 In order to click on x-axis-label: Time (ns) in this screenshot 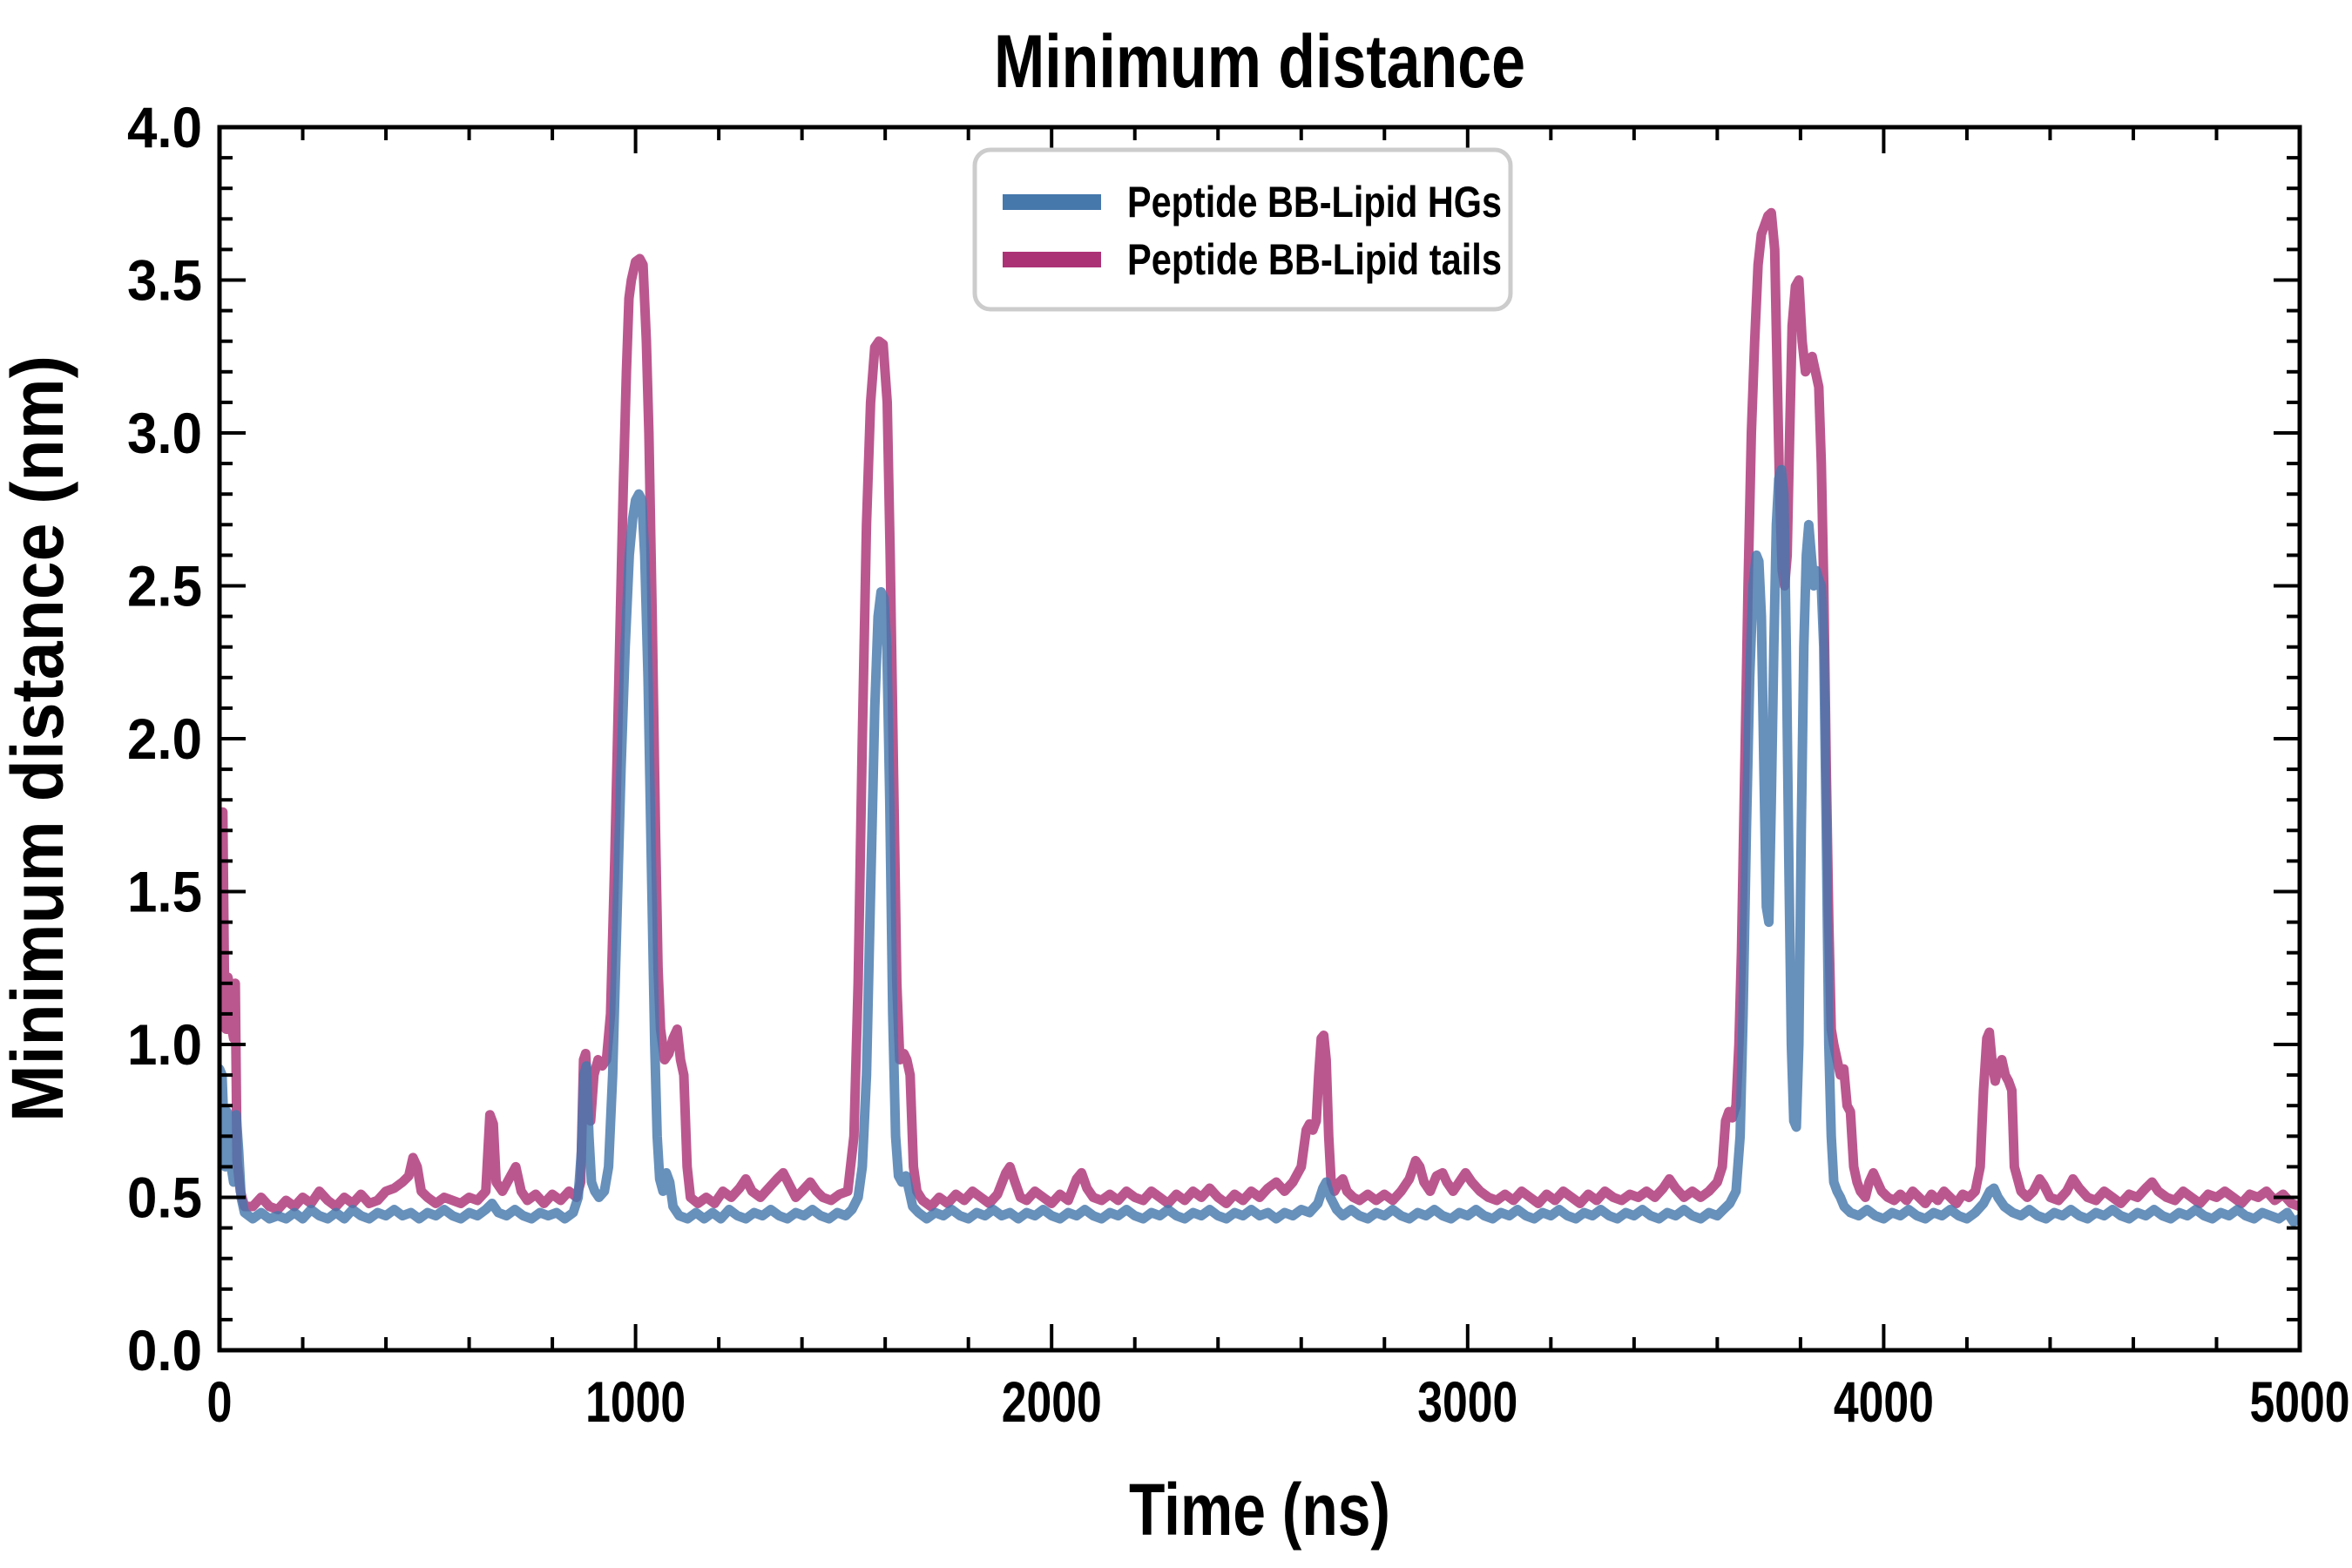, I will do `click(1260, 1510)`.